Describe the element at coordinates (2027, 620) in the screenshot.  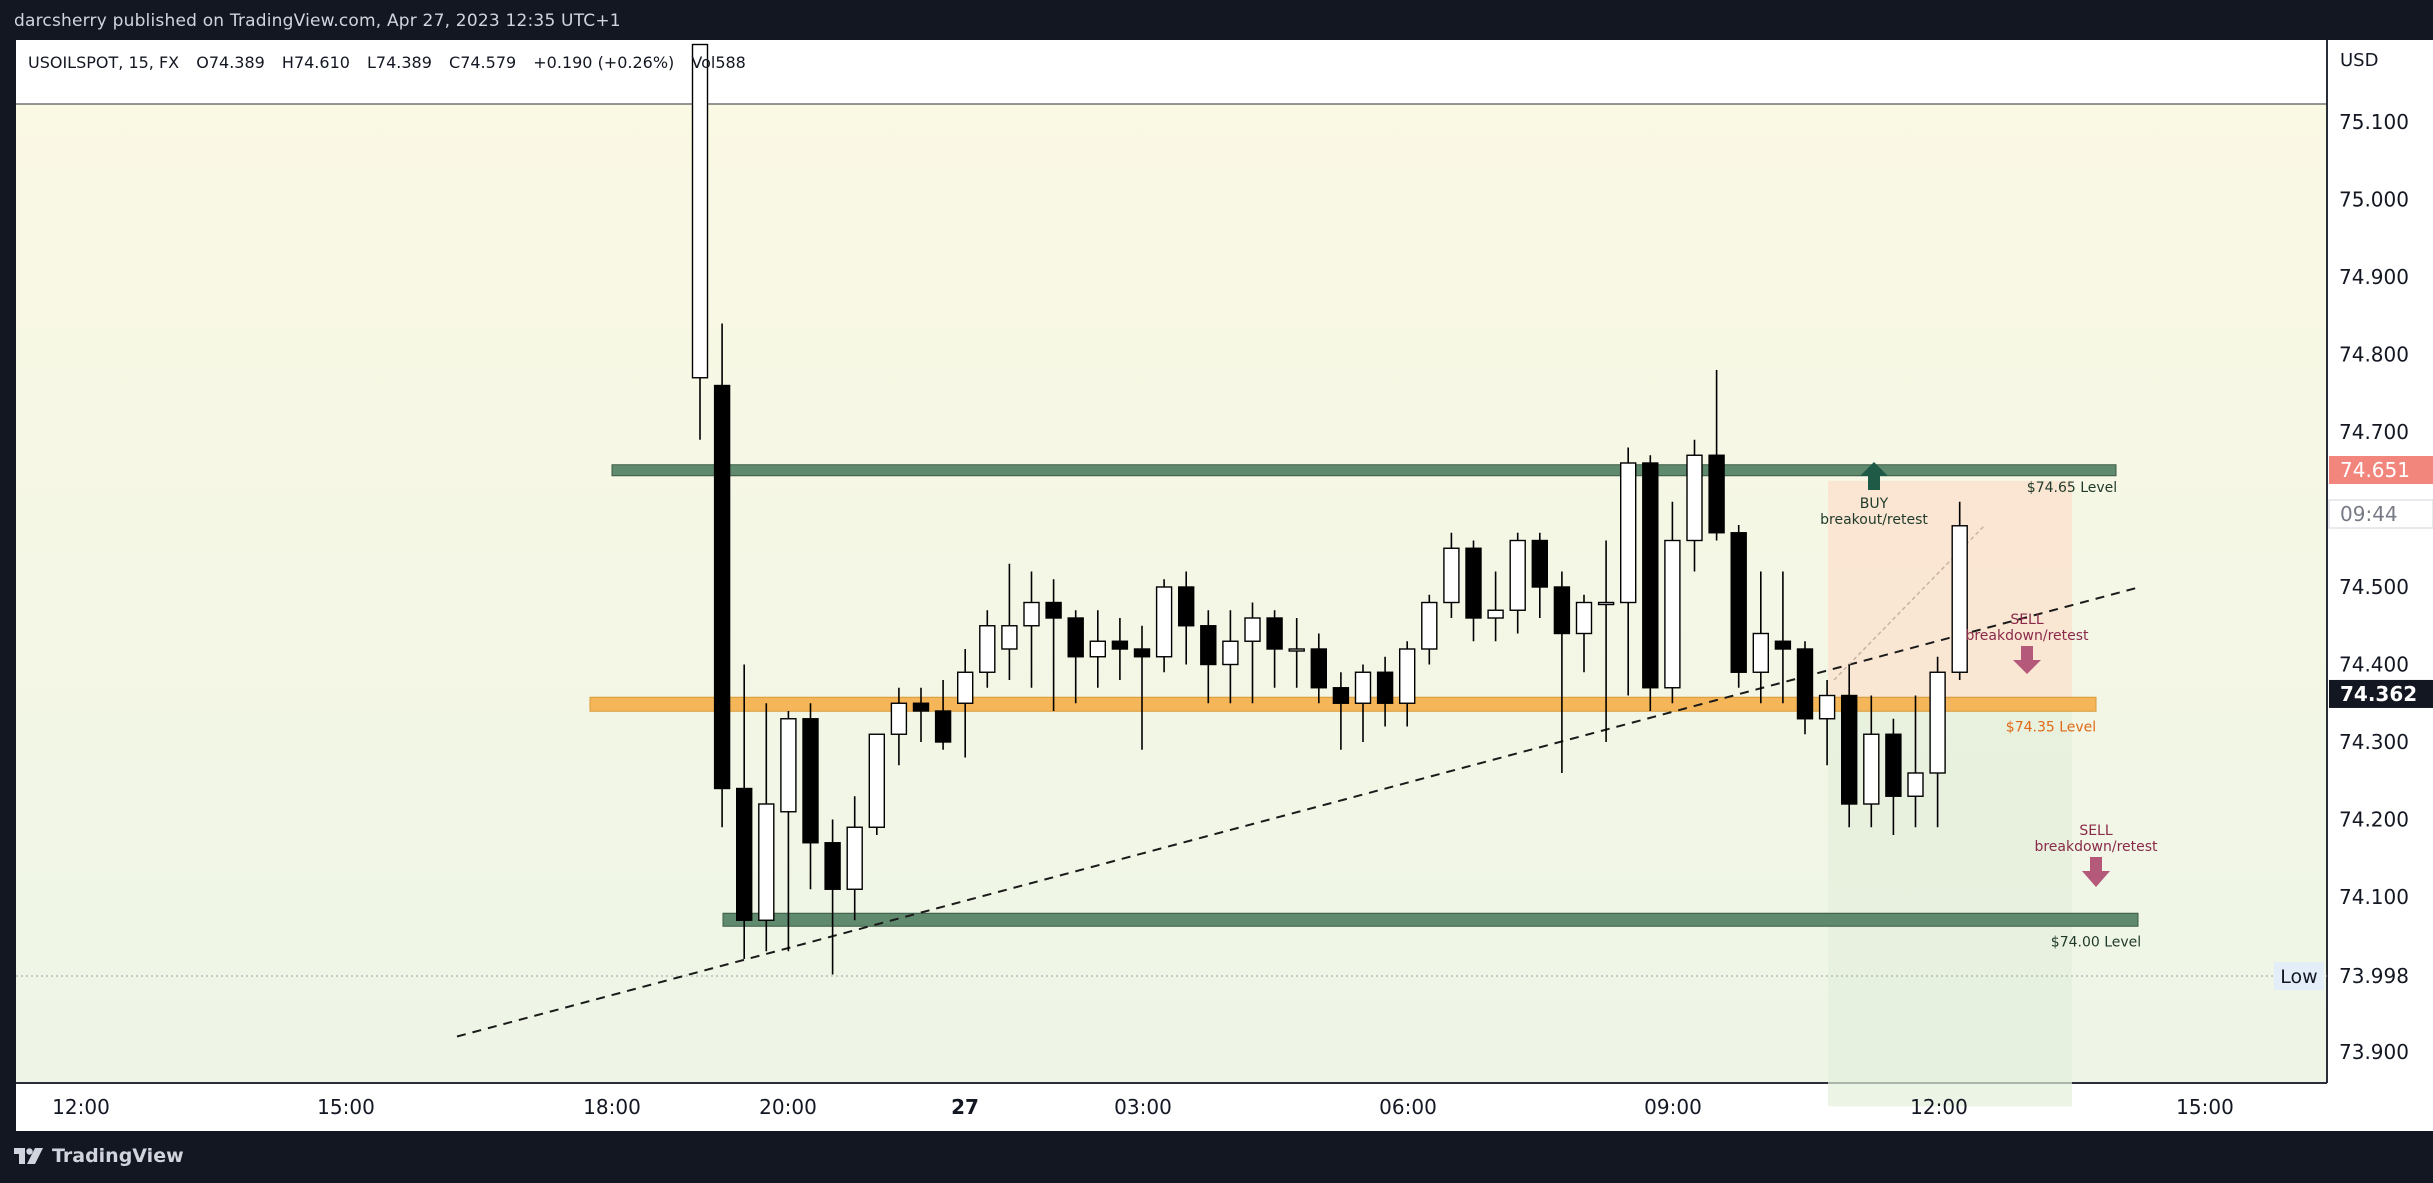
I see `sell-label-1: SELL` at that location.